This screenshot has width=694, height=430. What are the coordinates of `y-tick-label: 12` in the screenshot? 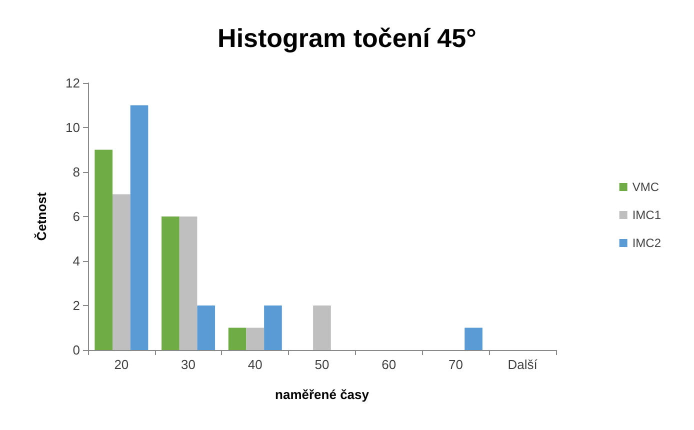 It's located at (73, 83).